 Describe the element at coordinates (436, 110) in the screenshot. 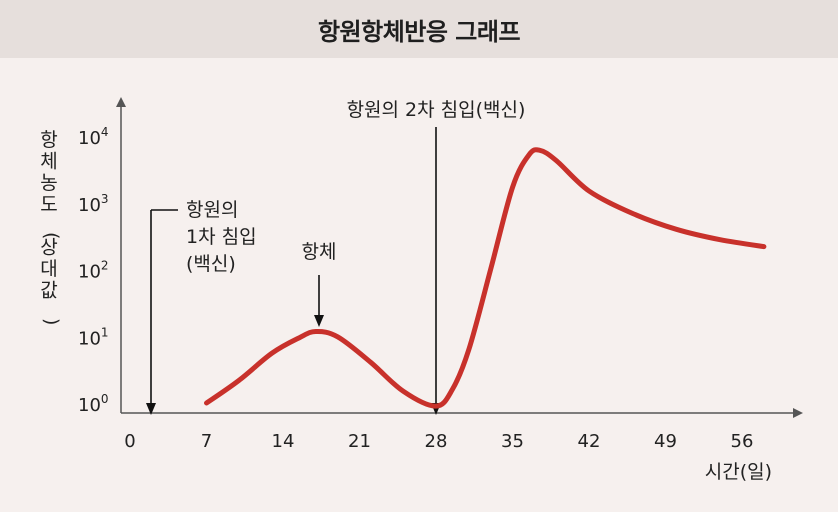

I see `second-invasion-annotation: 항원의 2차 침입(백신)` at that location.